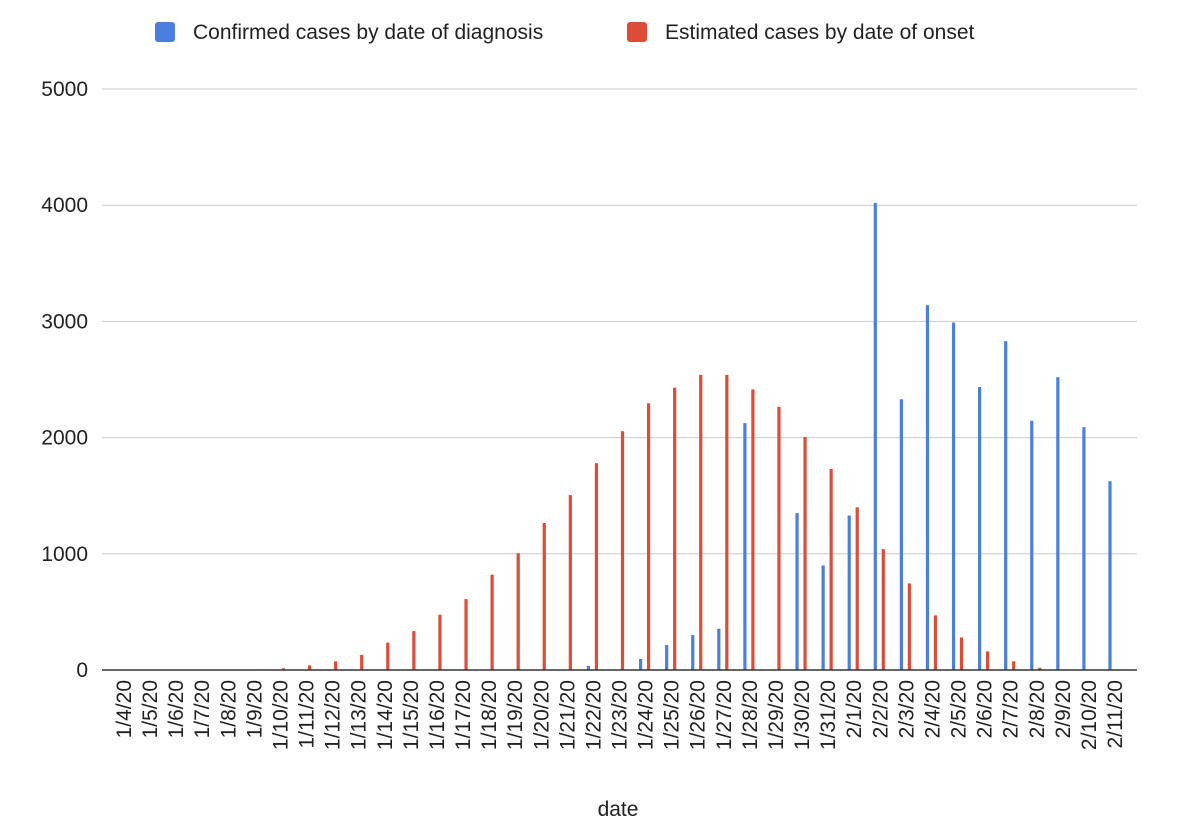 This screenshot has width=1182, height=836. I want to click on x-tick-label: 1/17/20, so click(463, 715).